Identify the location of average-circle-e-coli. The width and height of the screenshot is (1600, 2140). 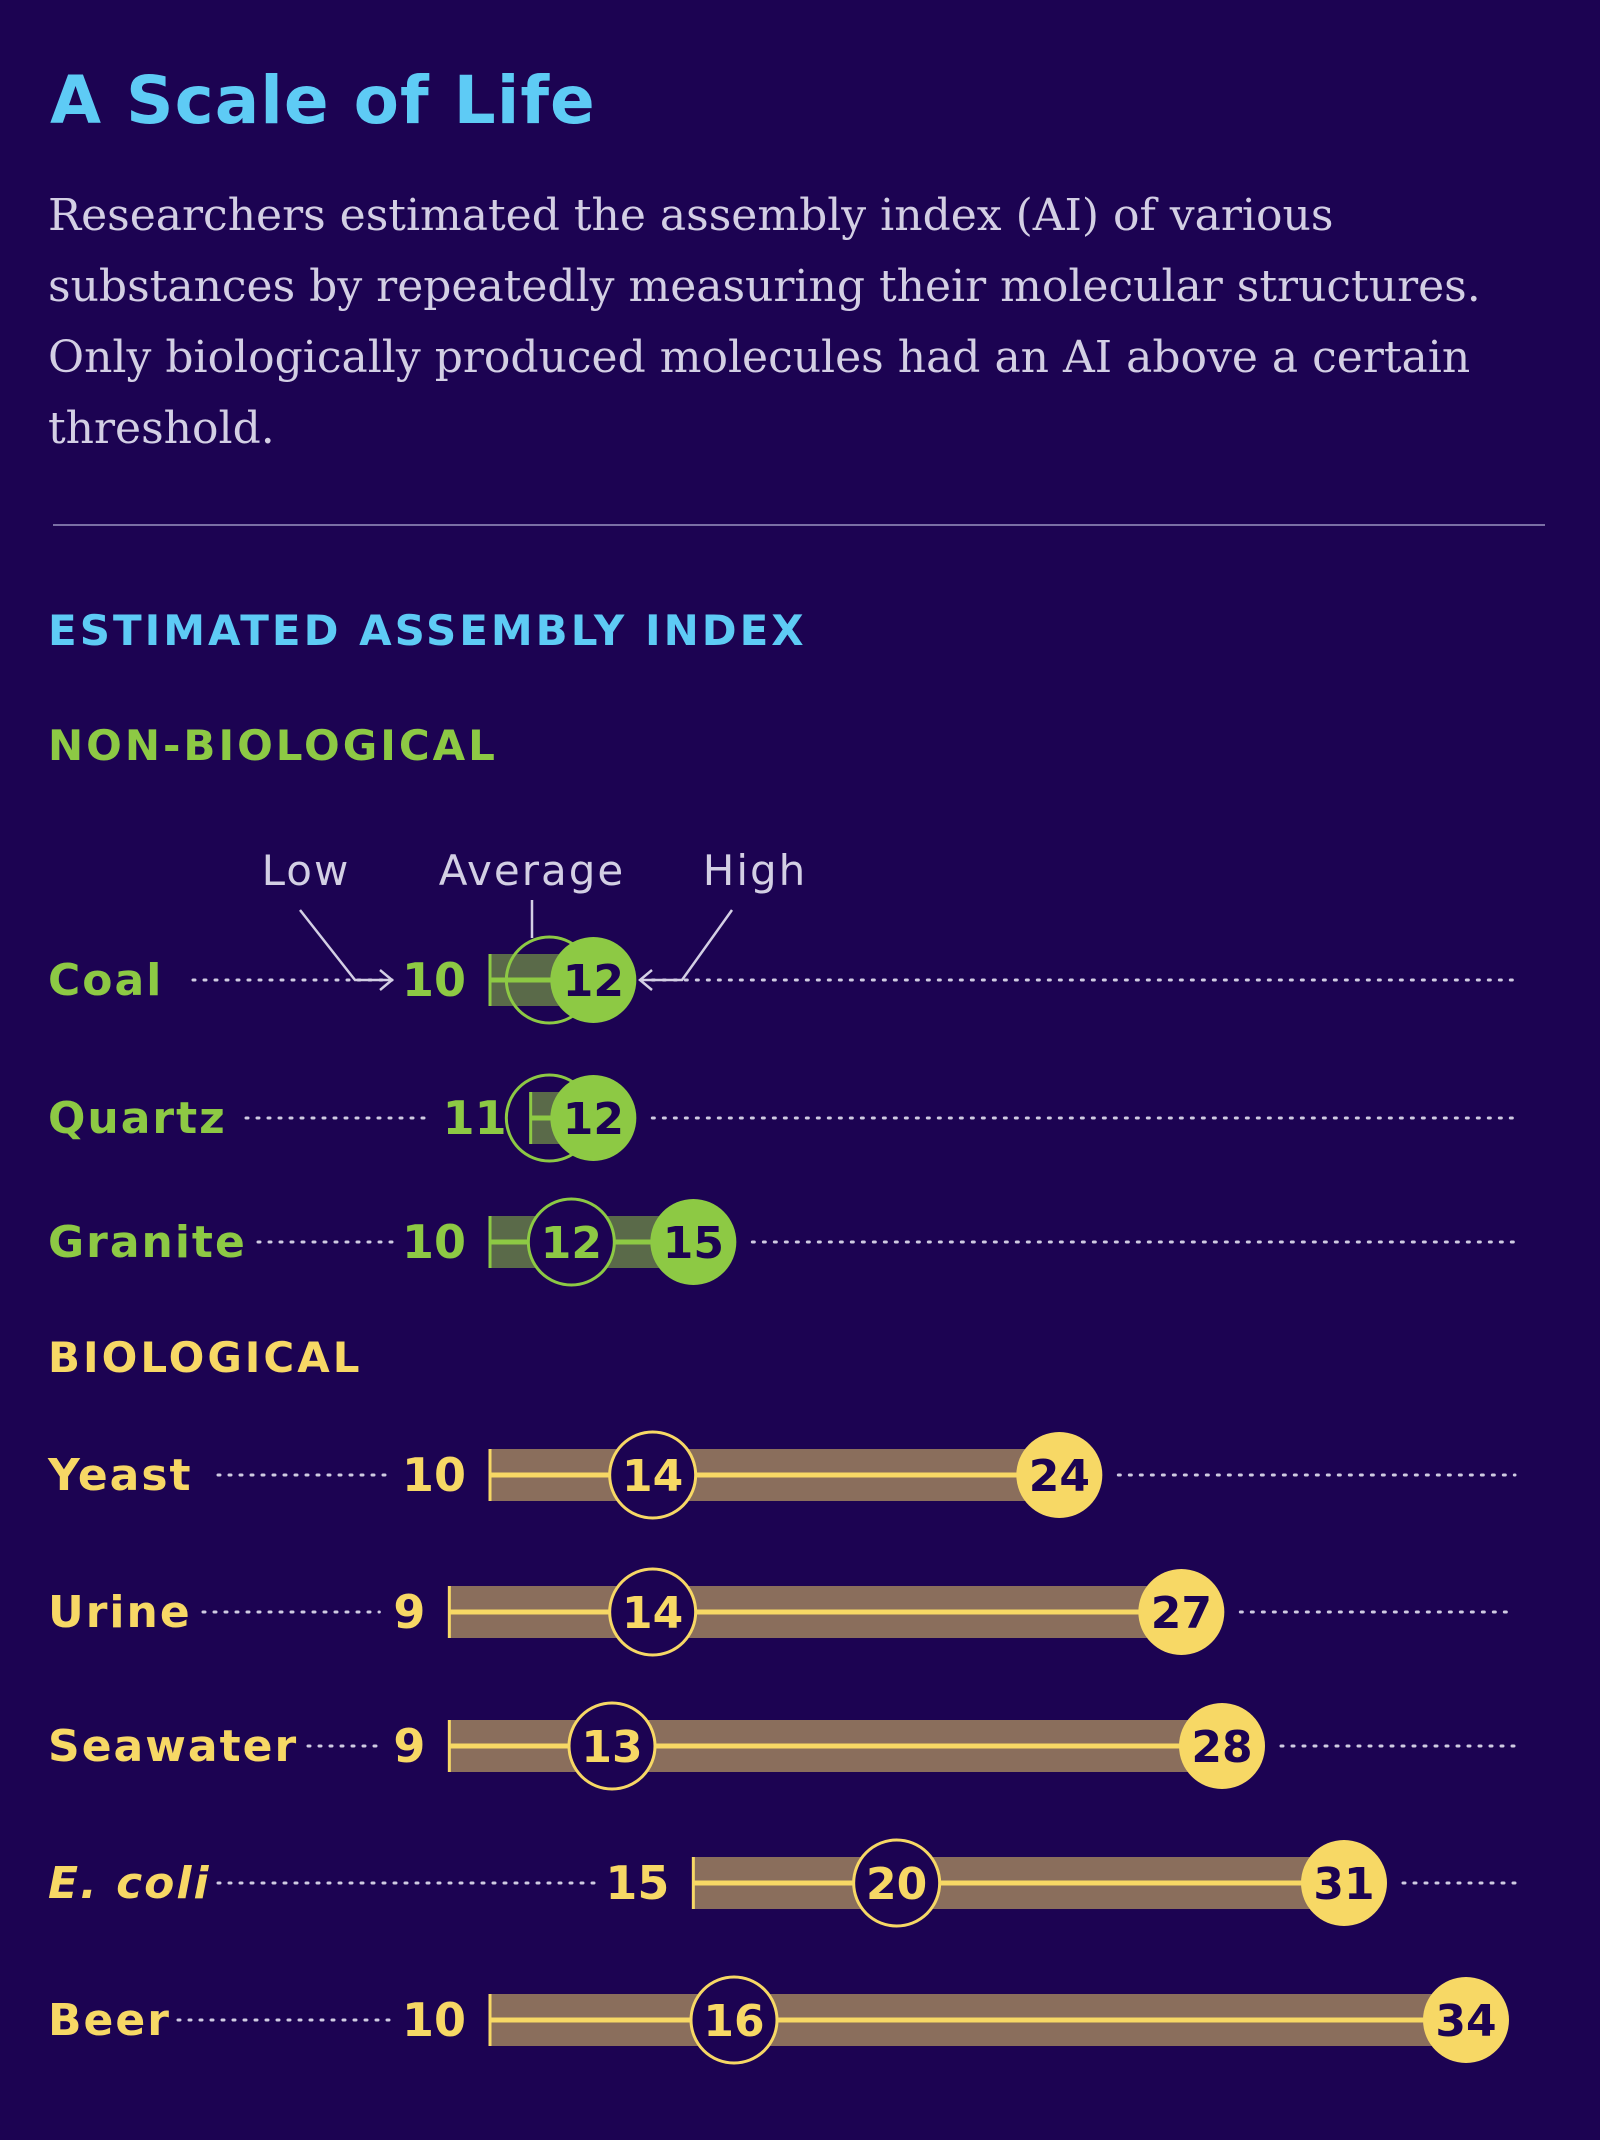
(897, 1883).